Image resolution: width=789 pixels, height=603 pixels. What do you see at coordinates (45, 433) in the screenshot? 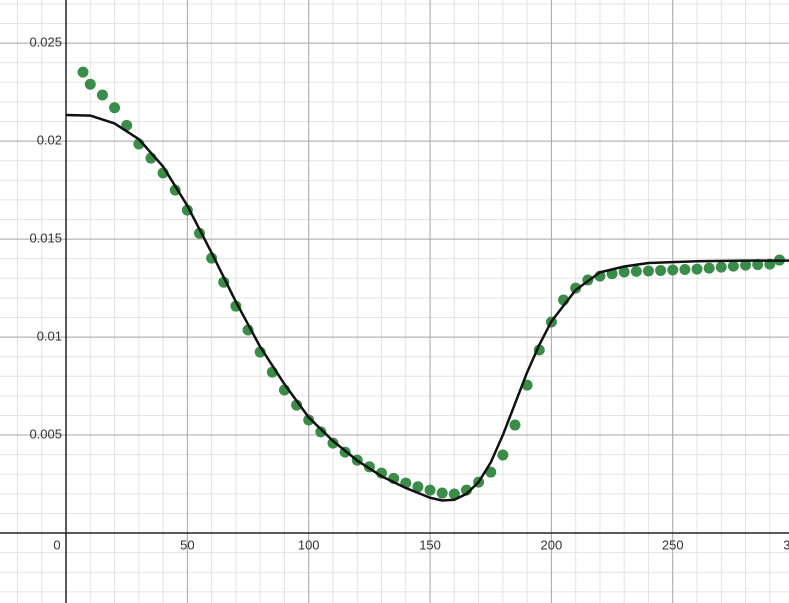
I see `y-tick-label: 0.005` at bounding box center [45, 433].